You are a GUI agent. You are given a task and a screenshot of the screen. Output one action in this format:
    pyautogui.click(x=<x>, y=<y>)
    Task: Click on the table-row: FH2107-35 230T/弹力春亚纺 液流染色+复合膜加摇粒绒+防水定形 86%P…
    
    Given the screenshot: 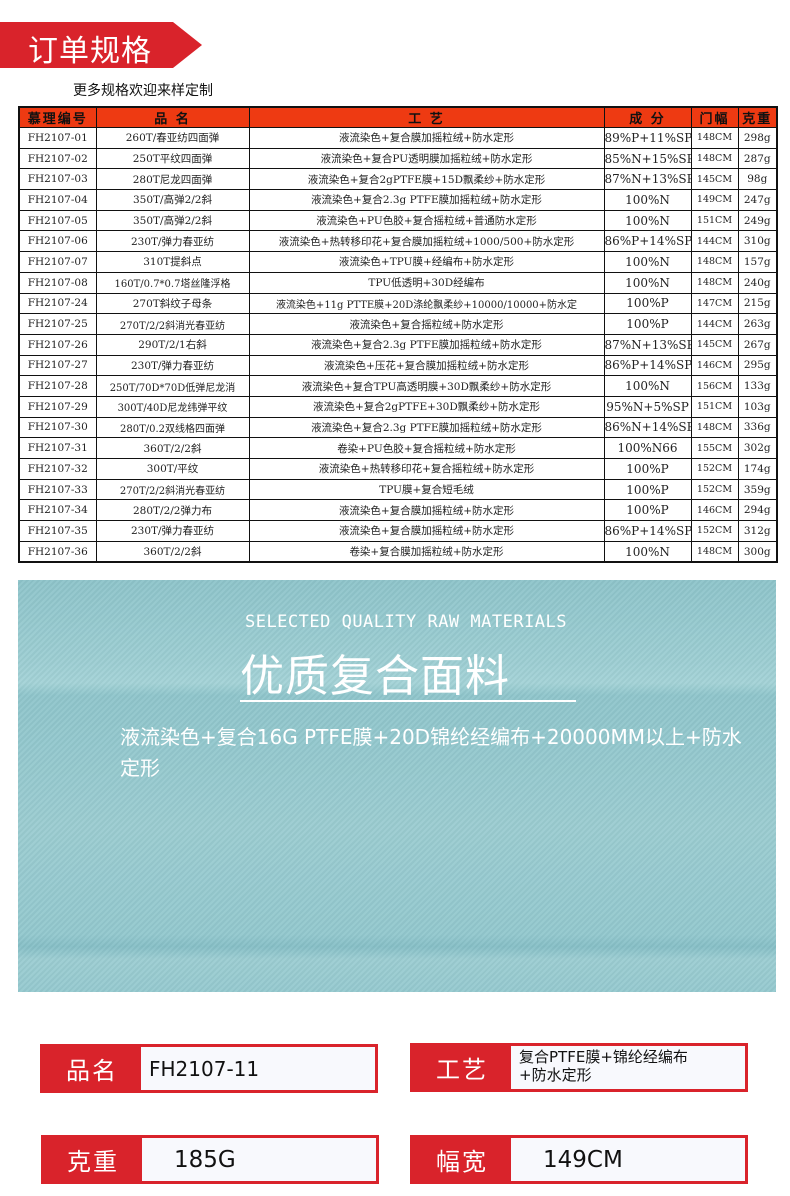 What is the action you would take?
    pyautogui.click(x=398, y=531)
    